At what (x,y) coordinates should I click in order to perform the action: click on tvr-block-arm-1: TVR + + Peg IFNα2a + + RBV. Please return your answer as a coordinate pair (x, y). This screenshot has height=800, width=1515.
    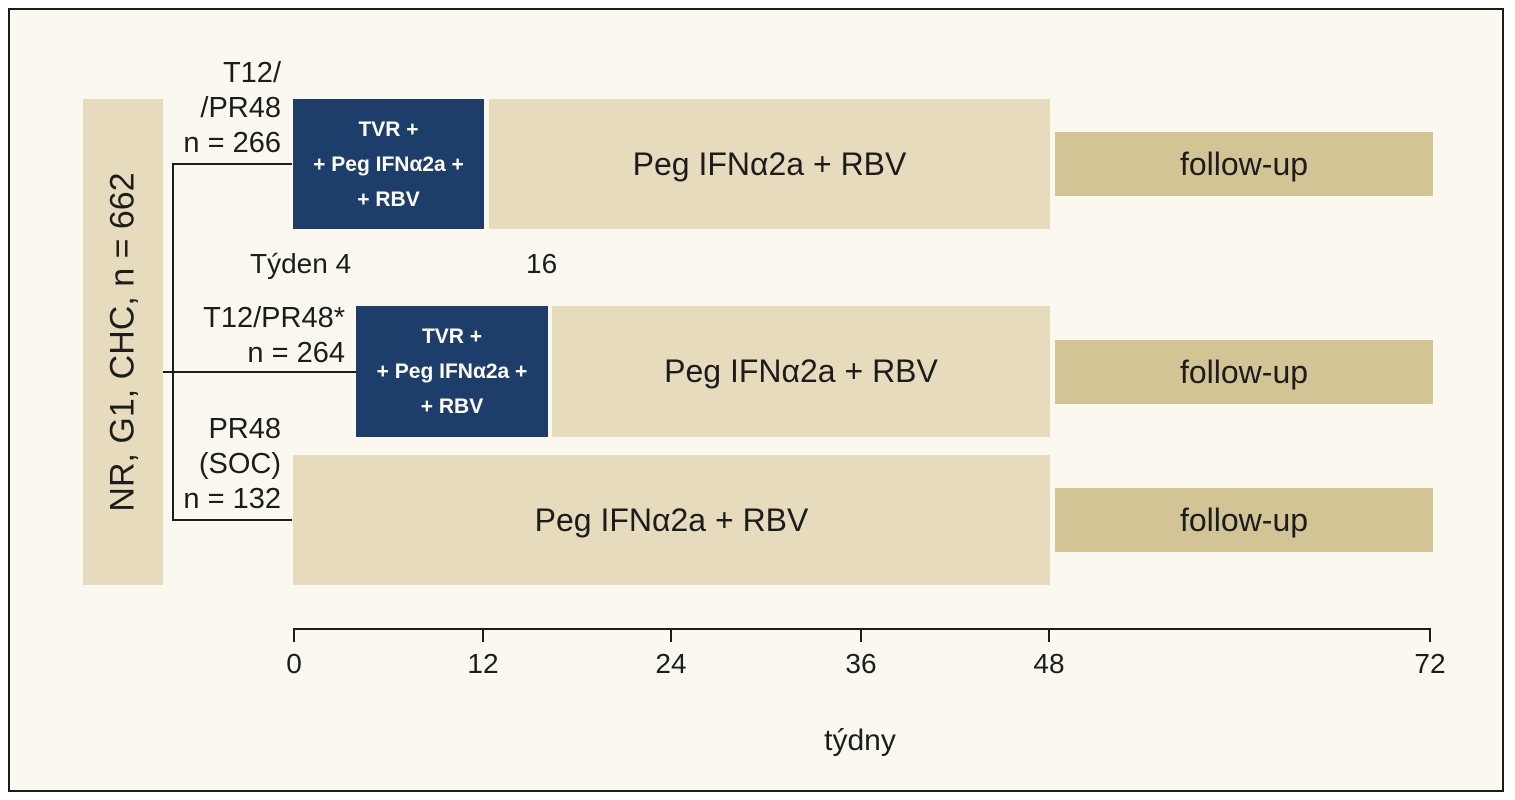
    Looking at the image, I should click on (388, 164).